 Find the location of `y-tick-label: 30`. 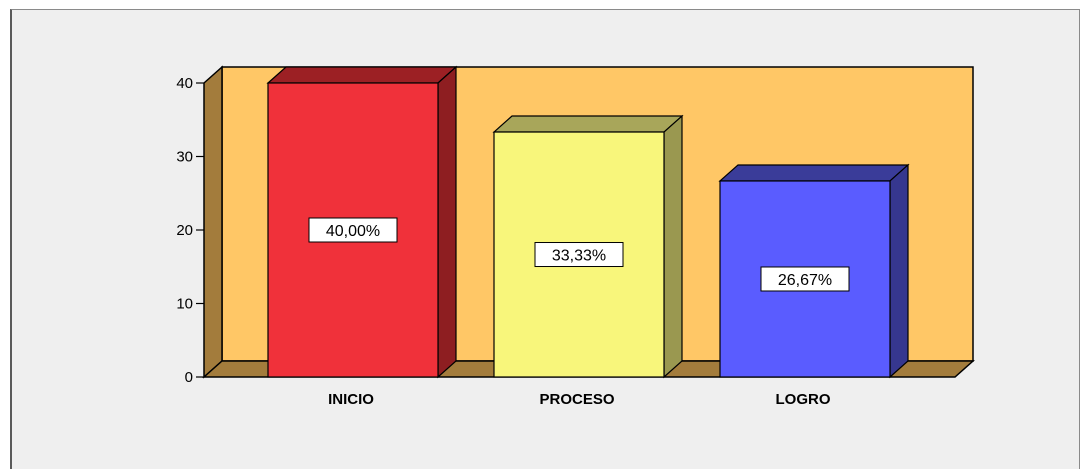

y-tick-label: 30 is located at coordinates (184, 157).